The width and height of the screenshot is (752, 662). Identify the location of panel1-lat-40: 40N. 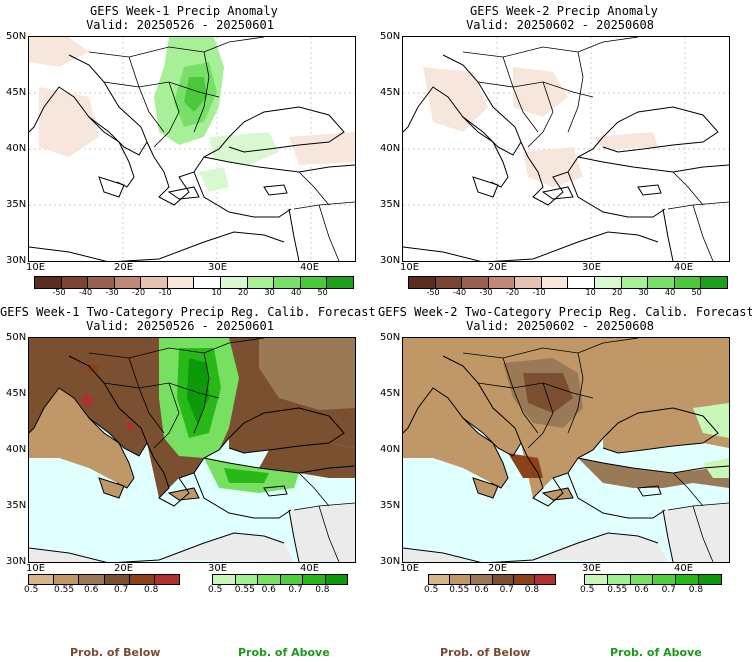
(16, 148).